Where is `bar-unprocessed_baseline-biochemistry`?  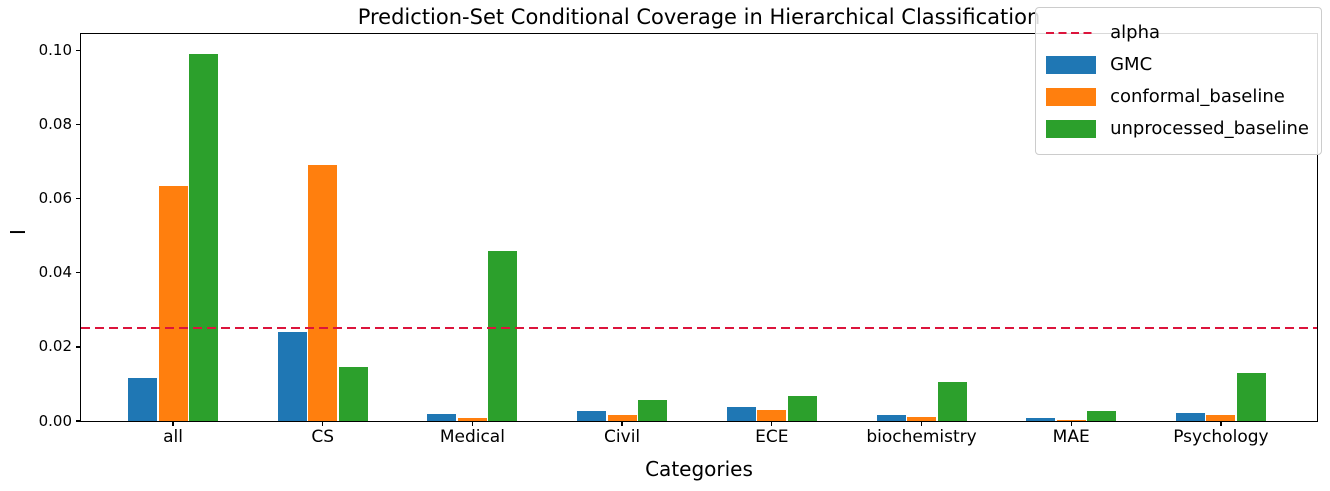 bar-unprocessed_baseline-biochemistry is located at coordinates (952, 401).